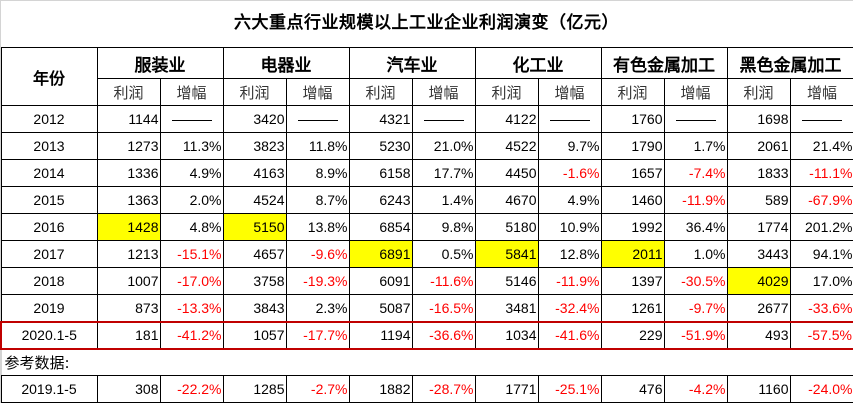 The height and width of the screenshot is (403, 853). I want to click on growth-cell: -41.6%, so click(569, 335).